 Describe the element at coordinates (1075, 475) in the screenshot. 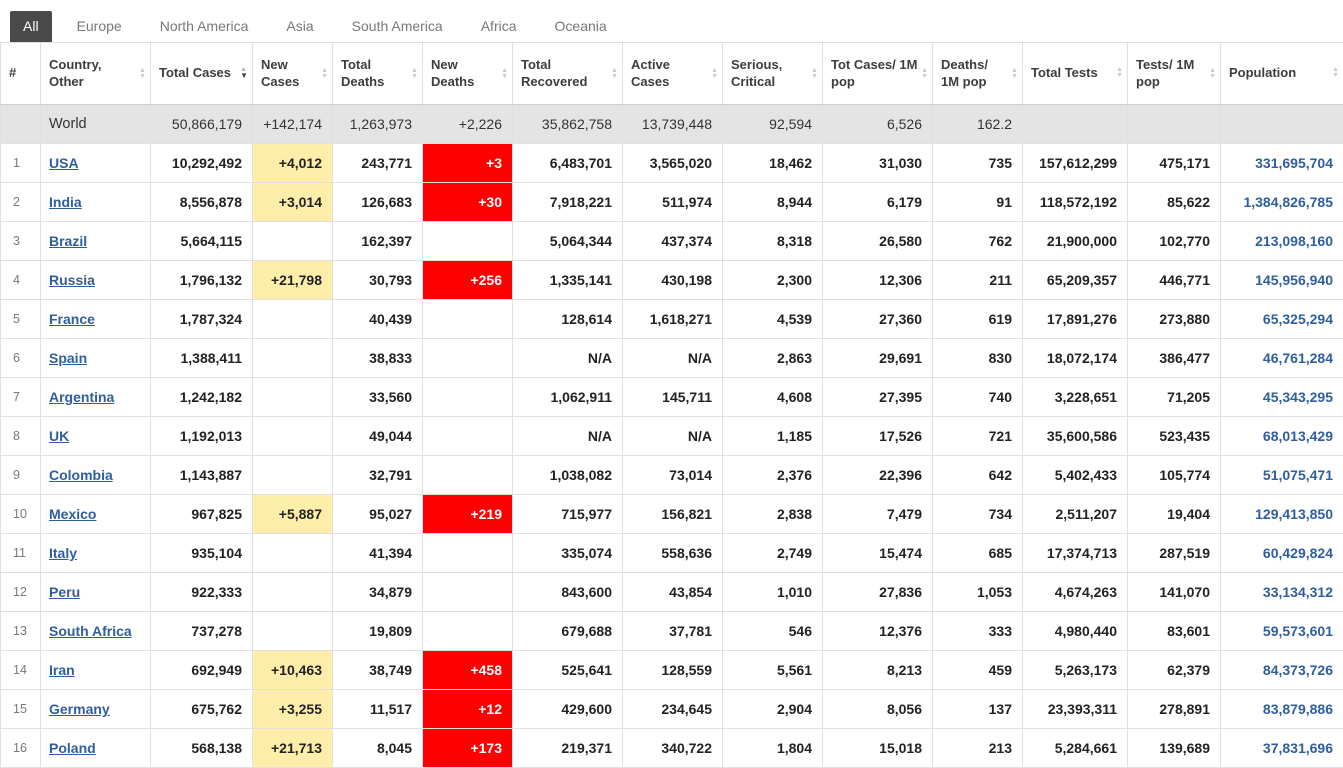

I see `total-tests-cell: 5,402,433` at that location.